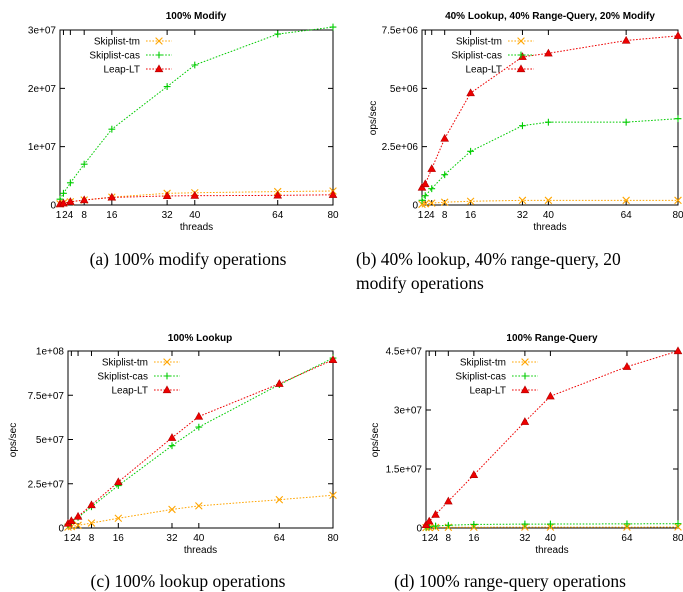 Image resolution: width=683 pixels, height=592 pixels. I want to click on y-tick-label: 4.5e+07, so click(404, 352).